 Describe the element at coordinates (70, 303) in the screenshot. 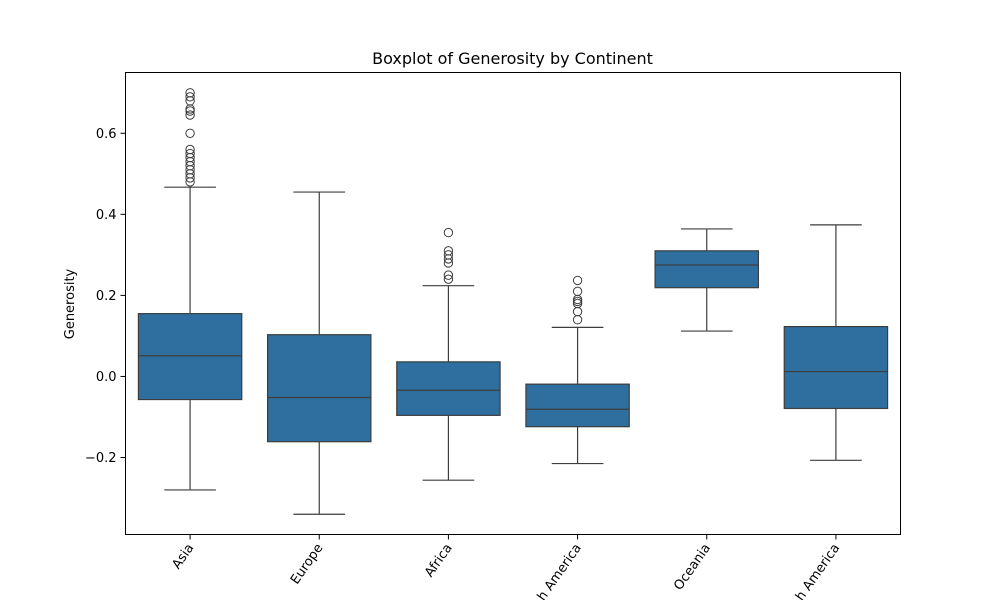

I see `y-axis-label: Generosity` at that location.